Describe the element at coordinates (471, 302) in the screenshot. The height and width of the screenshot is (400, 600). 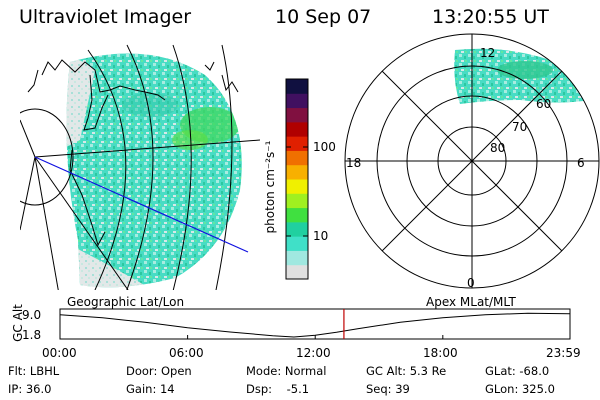
I see `apex-panel-label: Apex MLat/MLT` at that location.